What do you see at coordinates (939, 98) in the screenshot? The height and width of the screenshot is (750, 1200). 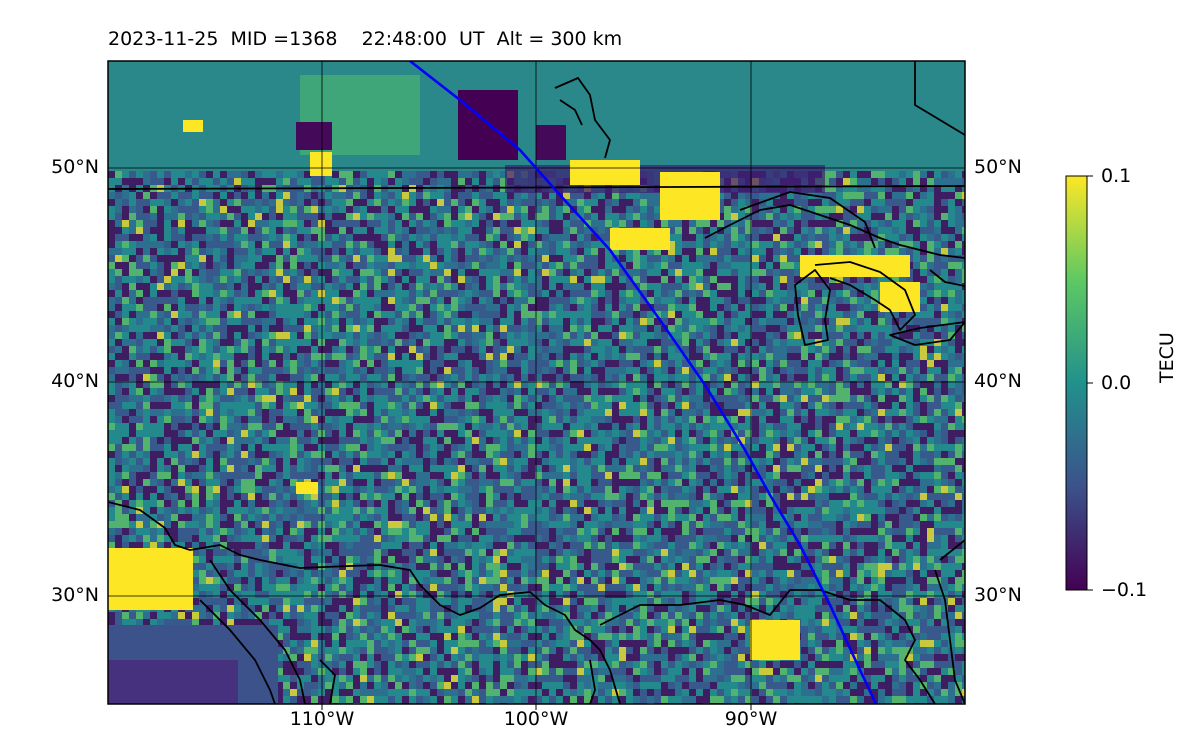 I see `labrador-coast` at bounding box center [939, 98].